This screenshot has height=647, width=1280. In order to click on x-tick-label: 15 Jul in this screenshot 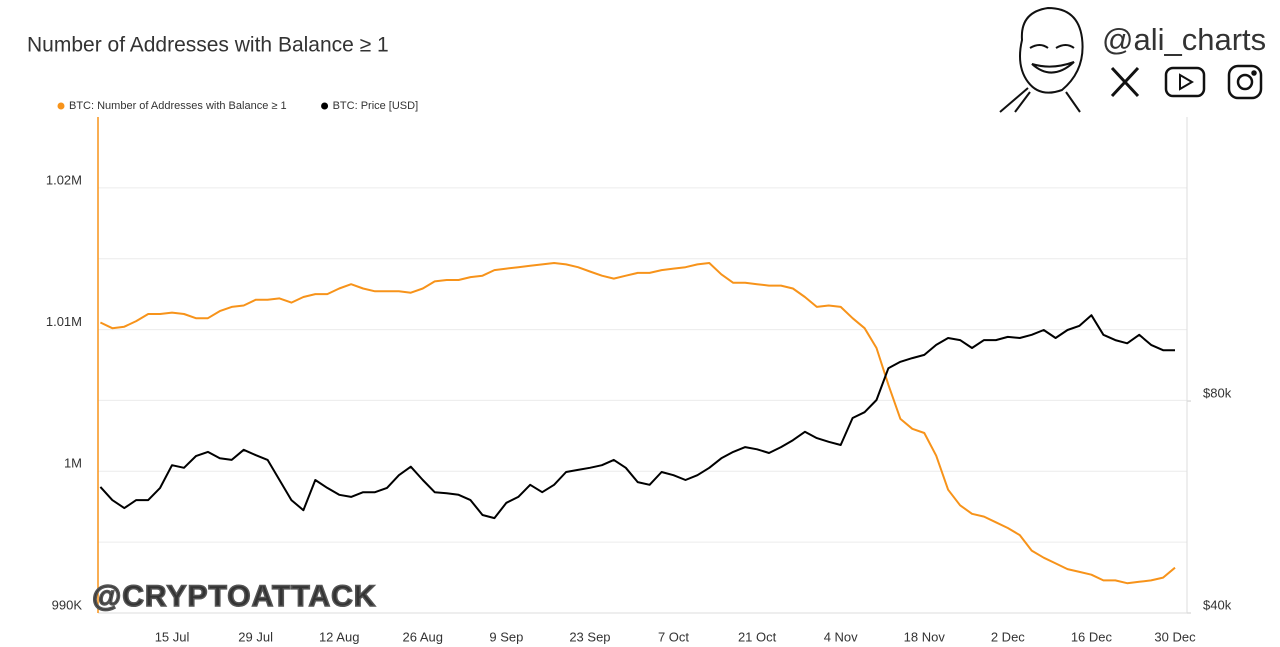, I will do `click(172, 636)`.